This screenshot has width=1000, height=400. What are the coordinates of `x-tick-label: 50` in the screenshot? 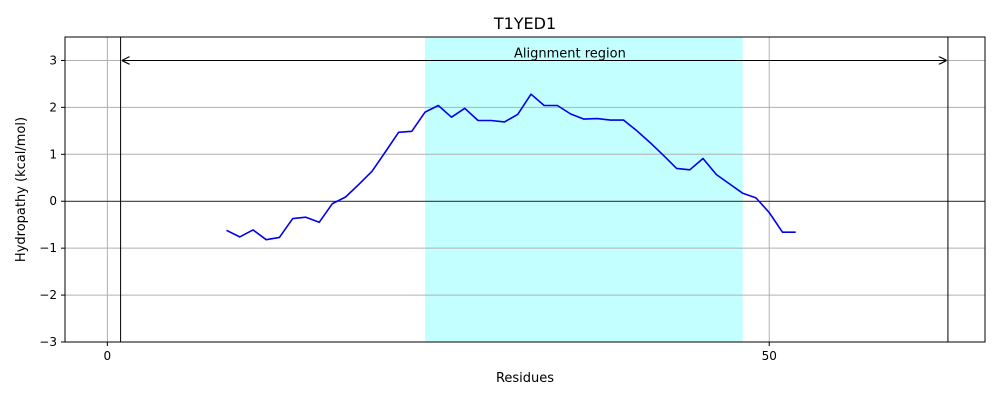 It's located at (769, 356).